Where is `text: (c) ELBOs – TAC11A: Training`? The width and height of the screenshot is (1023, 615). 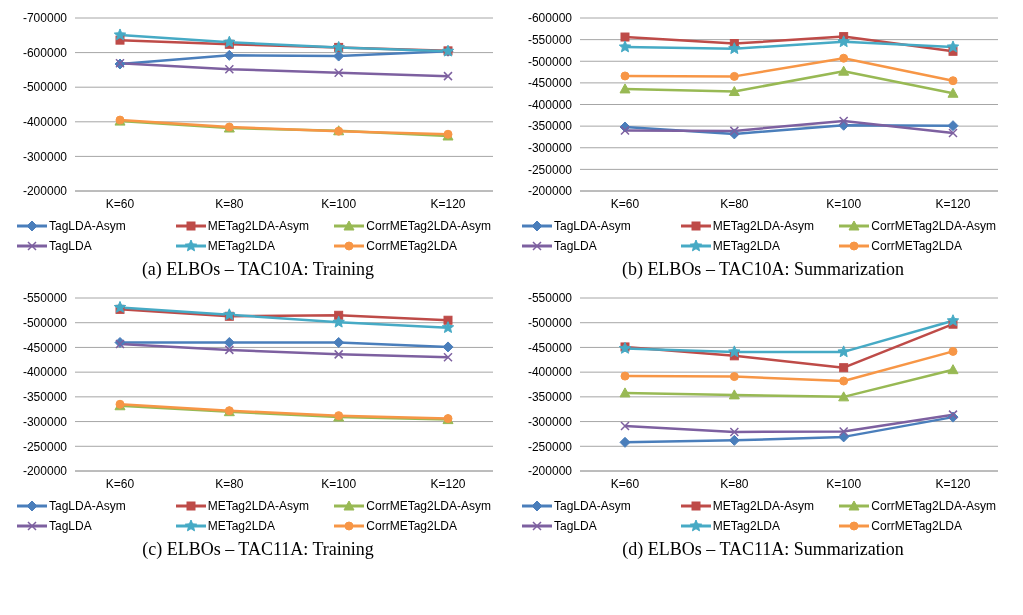 text: (c) ELBOs – TAC11A: Training is located at coordinates (258, 549).